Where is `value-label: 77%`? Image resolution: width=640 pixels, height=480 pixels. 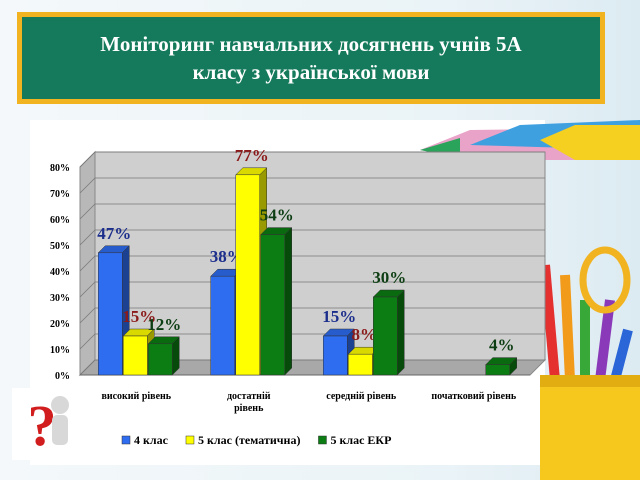
value-label: 77% is located at coordinates (252, 155).